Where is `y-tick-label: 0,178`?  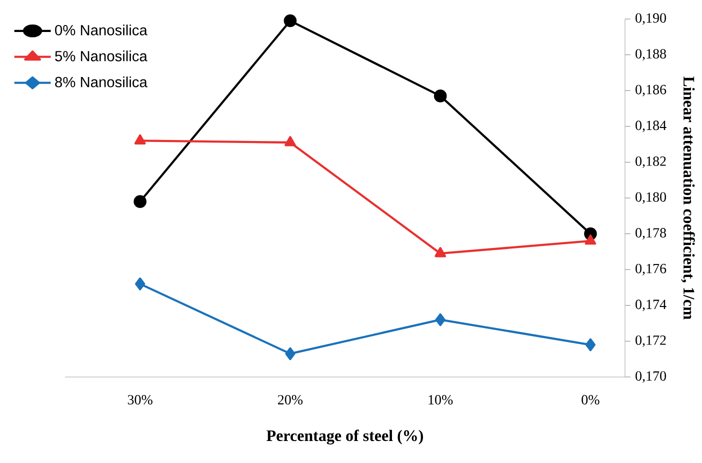
y-tick-label: 0,178 is located at coordinates (651, 234).